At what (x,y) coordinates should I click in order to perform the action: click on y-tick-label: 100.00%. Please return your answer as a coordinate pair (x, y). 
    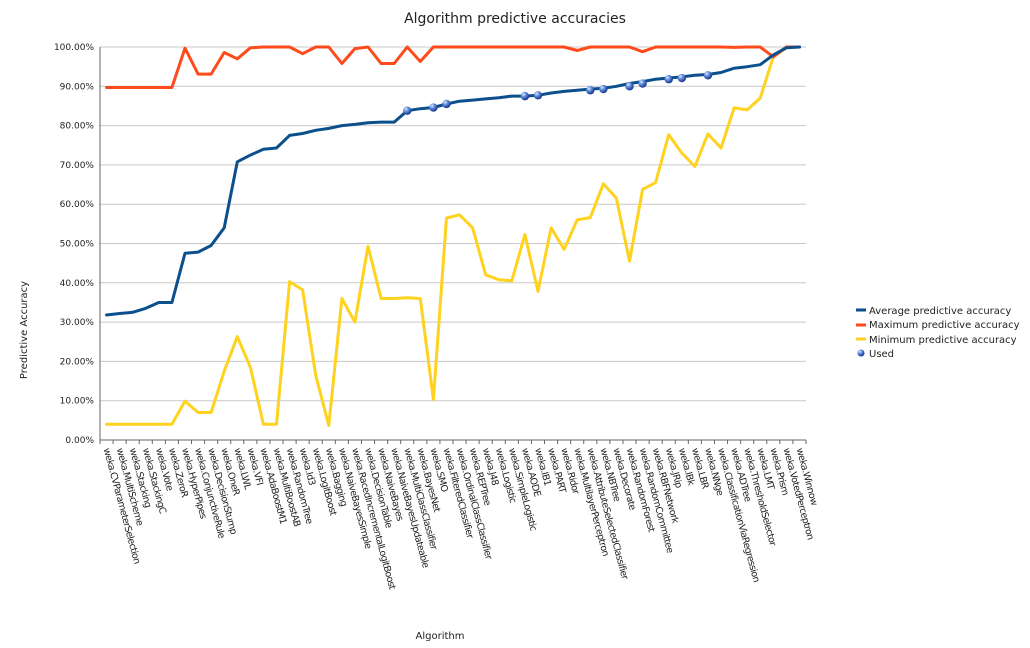
    Looking at the image, I should click on (74, 48).